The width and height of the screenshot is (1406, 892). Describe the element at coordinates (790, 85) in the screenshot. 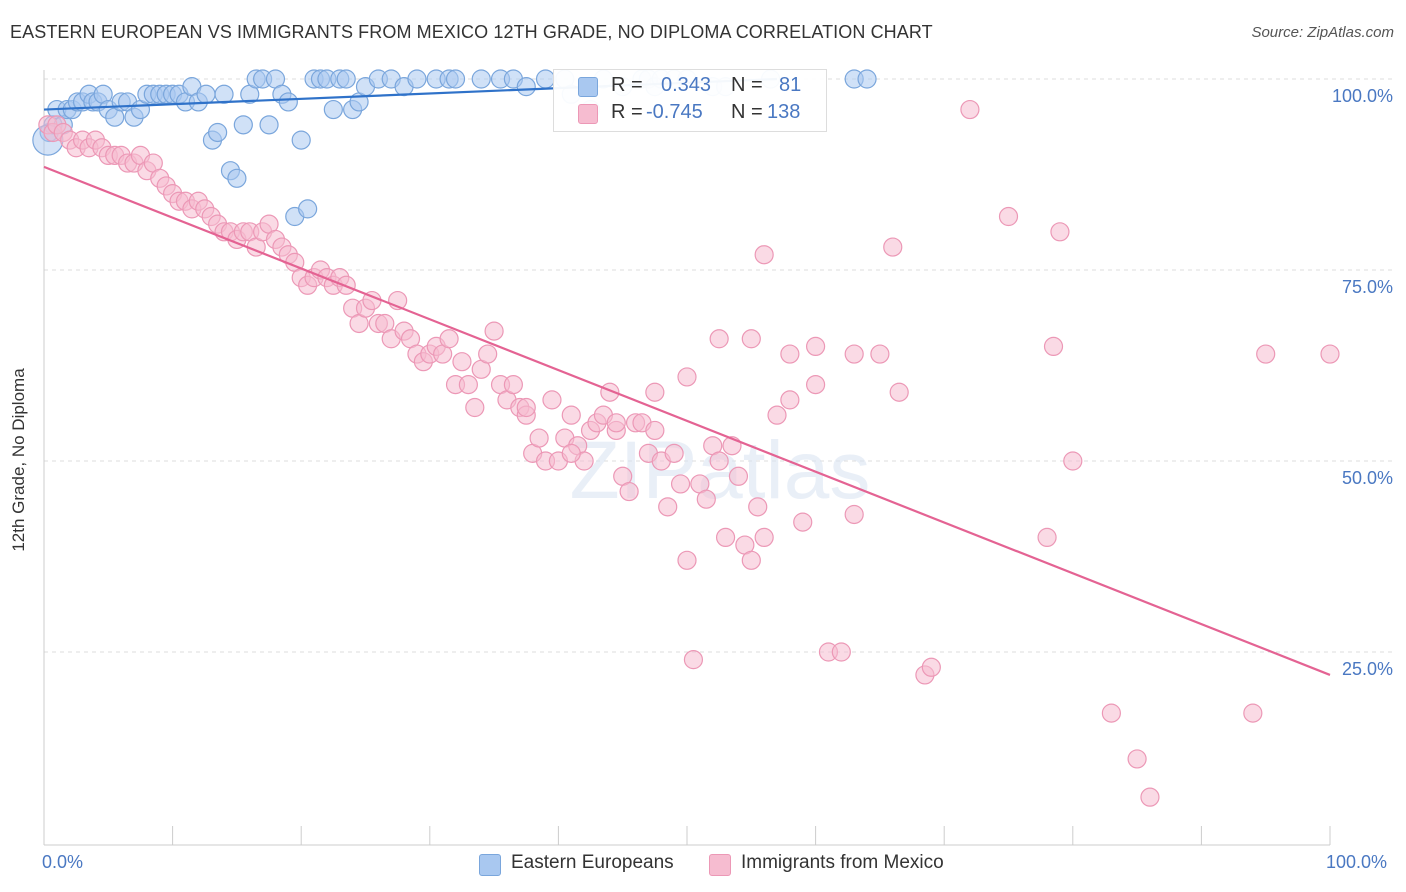

I see `n-value: 81` at that location.